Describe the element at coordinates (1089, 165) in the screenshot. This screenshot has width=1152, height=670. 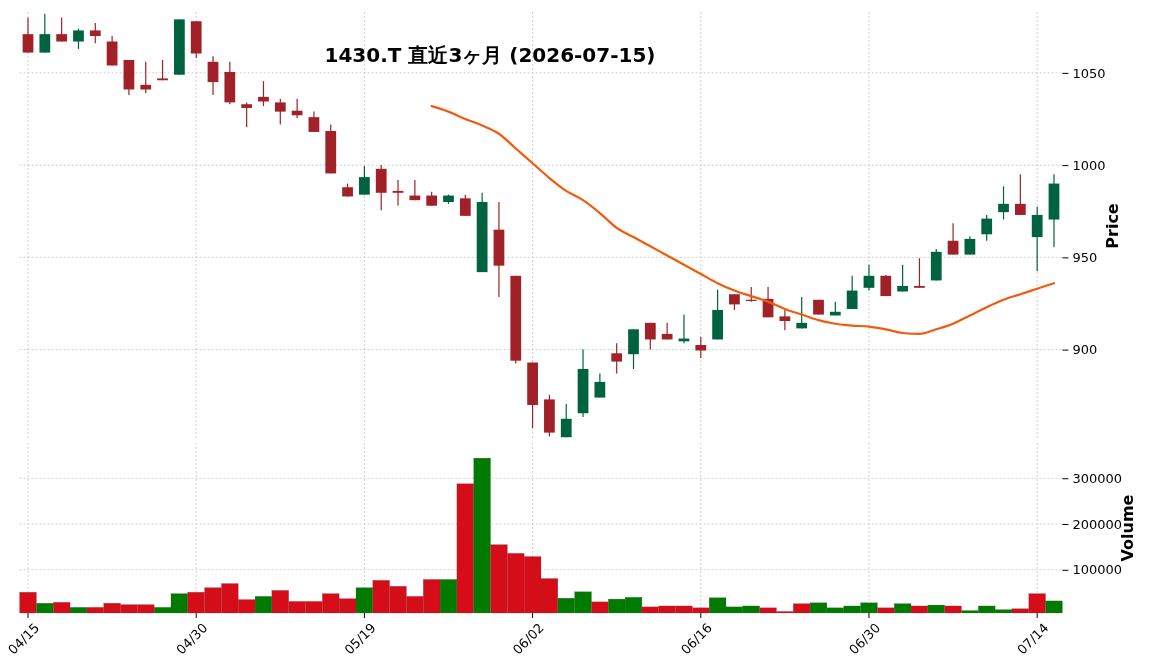
I see `y-tick-label: 1000` at that location.